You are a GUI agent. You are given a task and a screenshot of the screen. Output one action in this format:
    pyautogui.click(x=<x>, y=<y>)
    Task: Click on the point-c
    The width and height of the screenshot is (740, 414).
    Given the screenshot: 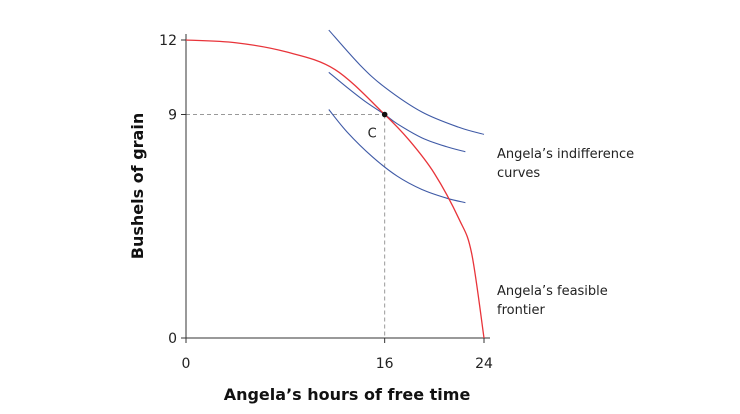 What is the action you would take?
    pyautogui.click(x=384, y=114)
    